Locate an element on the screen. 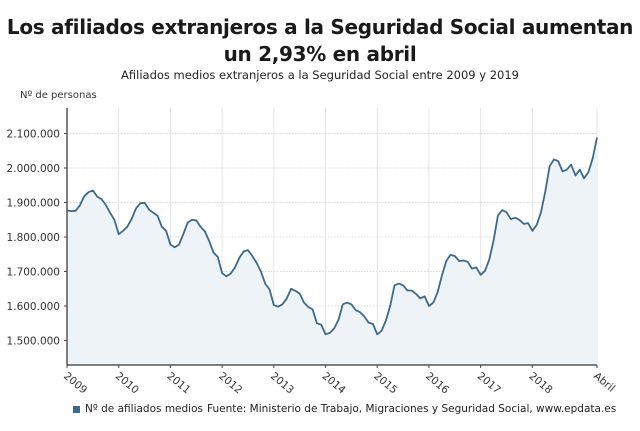 Image resolution: width=640 pixels, height=431 pixels. x-tick-label: 2011 is located at coordinates (178, 383).